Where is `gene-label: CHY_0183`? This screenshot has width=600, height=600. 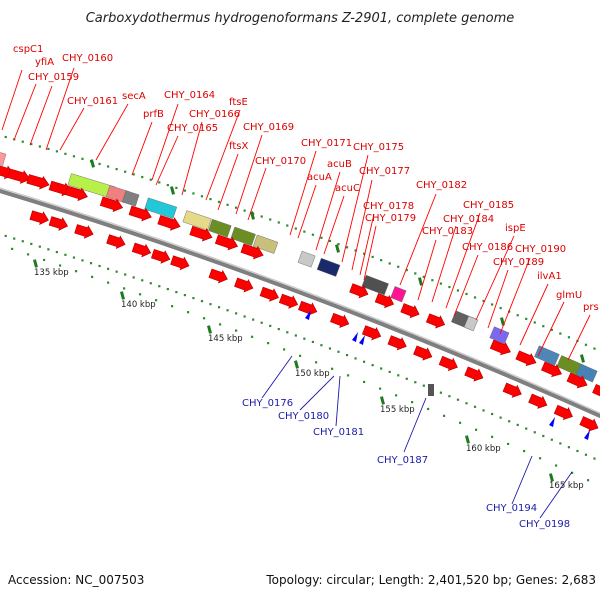
gene-label: CHY_0183 is located at coordinates (447, 231).